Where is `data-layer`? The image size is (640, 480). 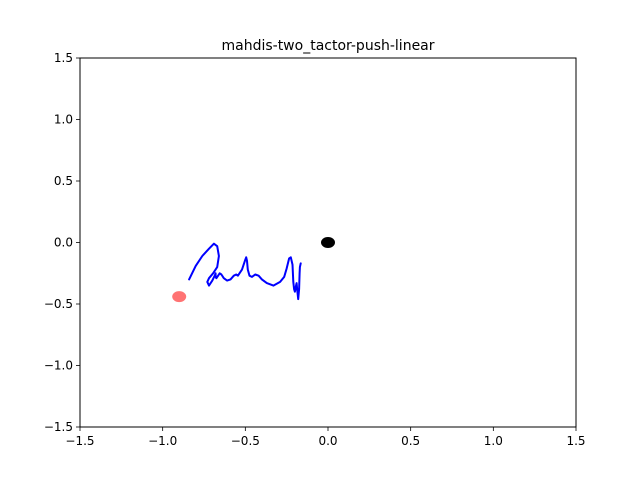 data-layer is located at coordinates (253, 270).